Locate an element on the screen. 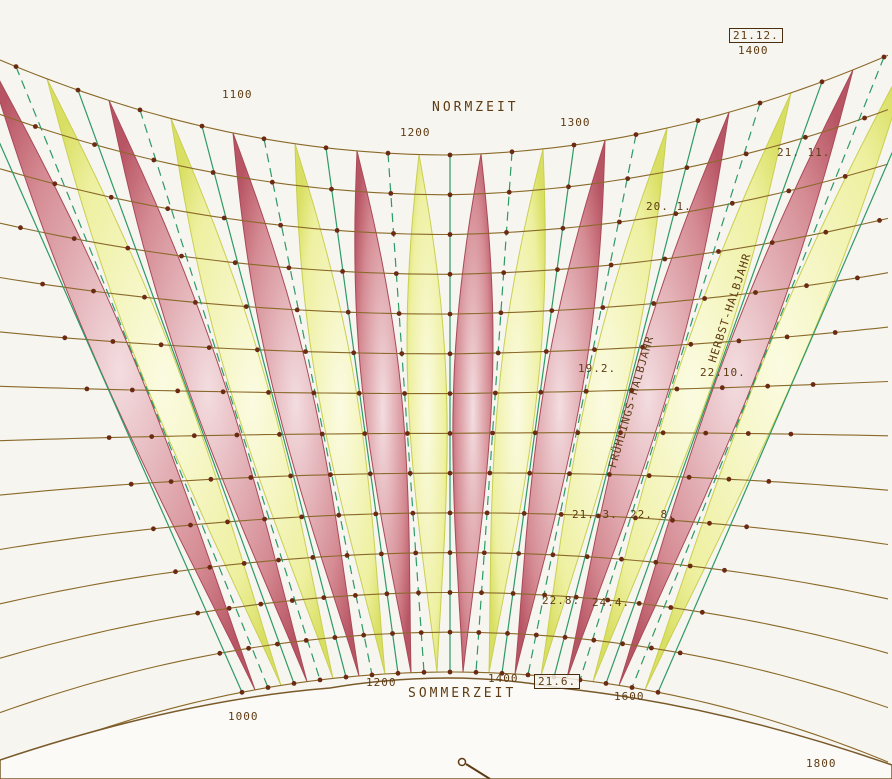 The width and height of the screenshot is (892, 779). gnomon-foot-mark is located at coordinates (462, 762).